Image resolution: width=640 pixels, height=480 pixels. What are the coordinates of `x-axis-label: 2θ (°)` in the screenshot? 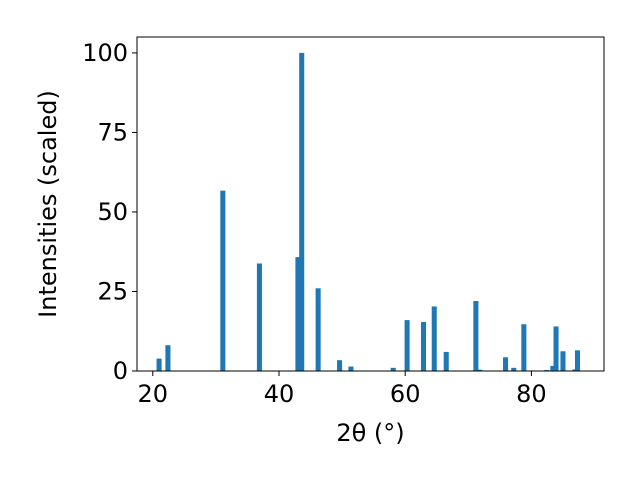 It's located at (370, 433).